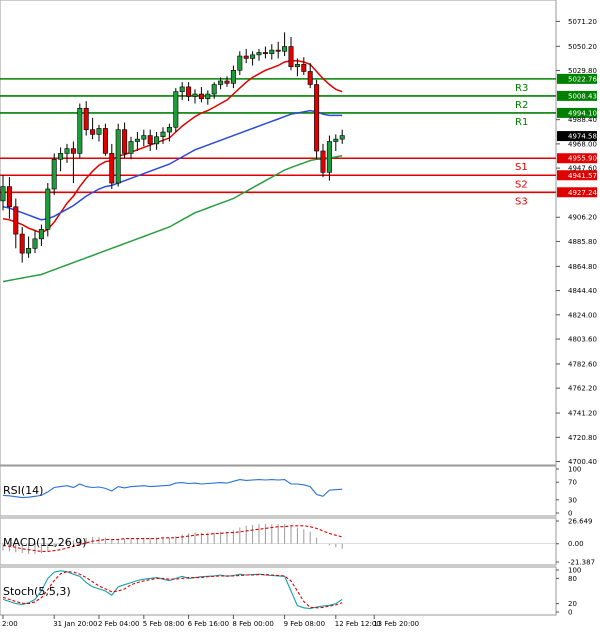  I want to click on level-price-tag-r1: 4994.10, so click(582, 113).